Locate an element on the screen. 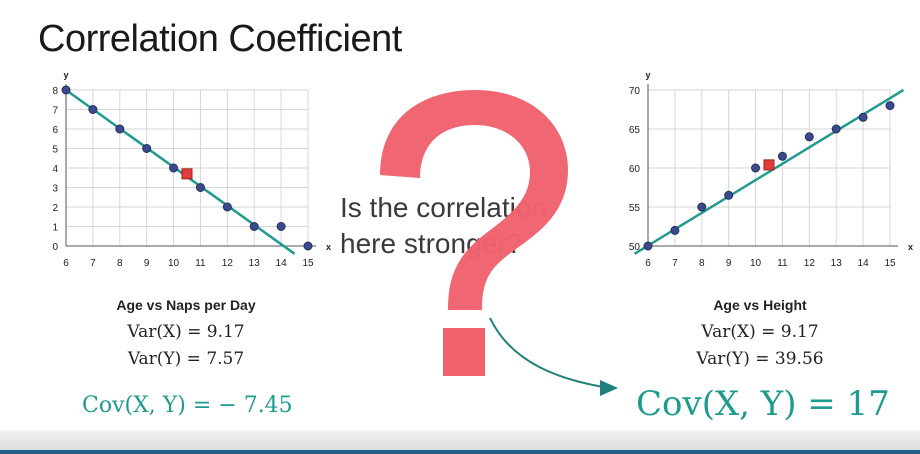 This screenshot has height=454, width=920. y-tick-label: 70 is located at coordinates (635, 91).